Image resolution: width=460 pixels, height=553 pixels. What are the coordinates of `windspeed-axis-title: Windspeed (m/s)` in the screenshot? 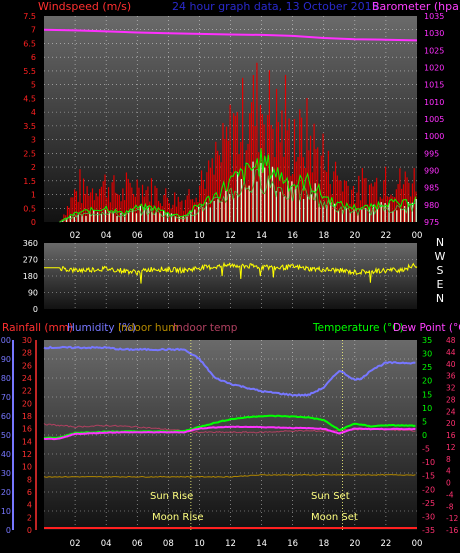 It's located at (84, 6).